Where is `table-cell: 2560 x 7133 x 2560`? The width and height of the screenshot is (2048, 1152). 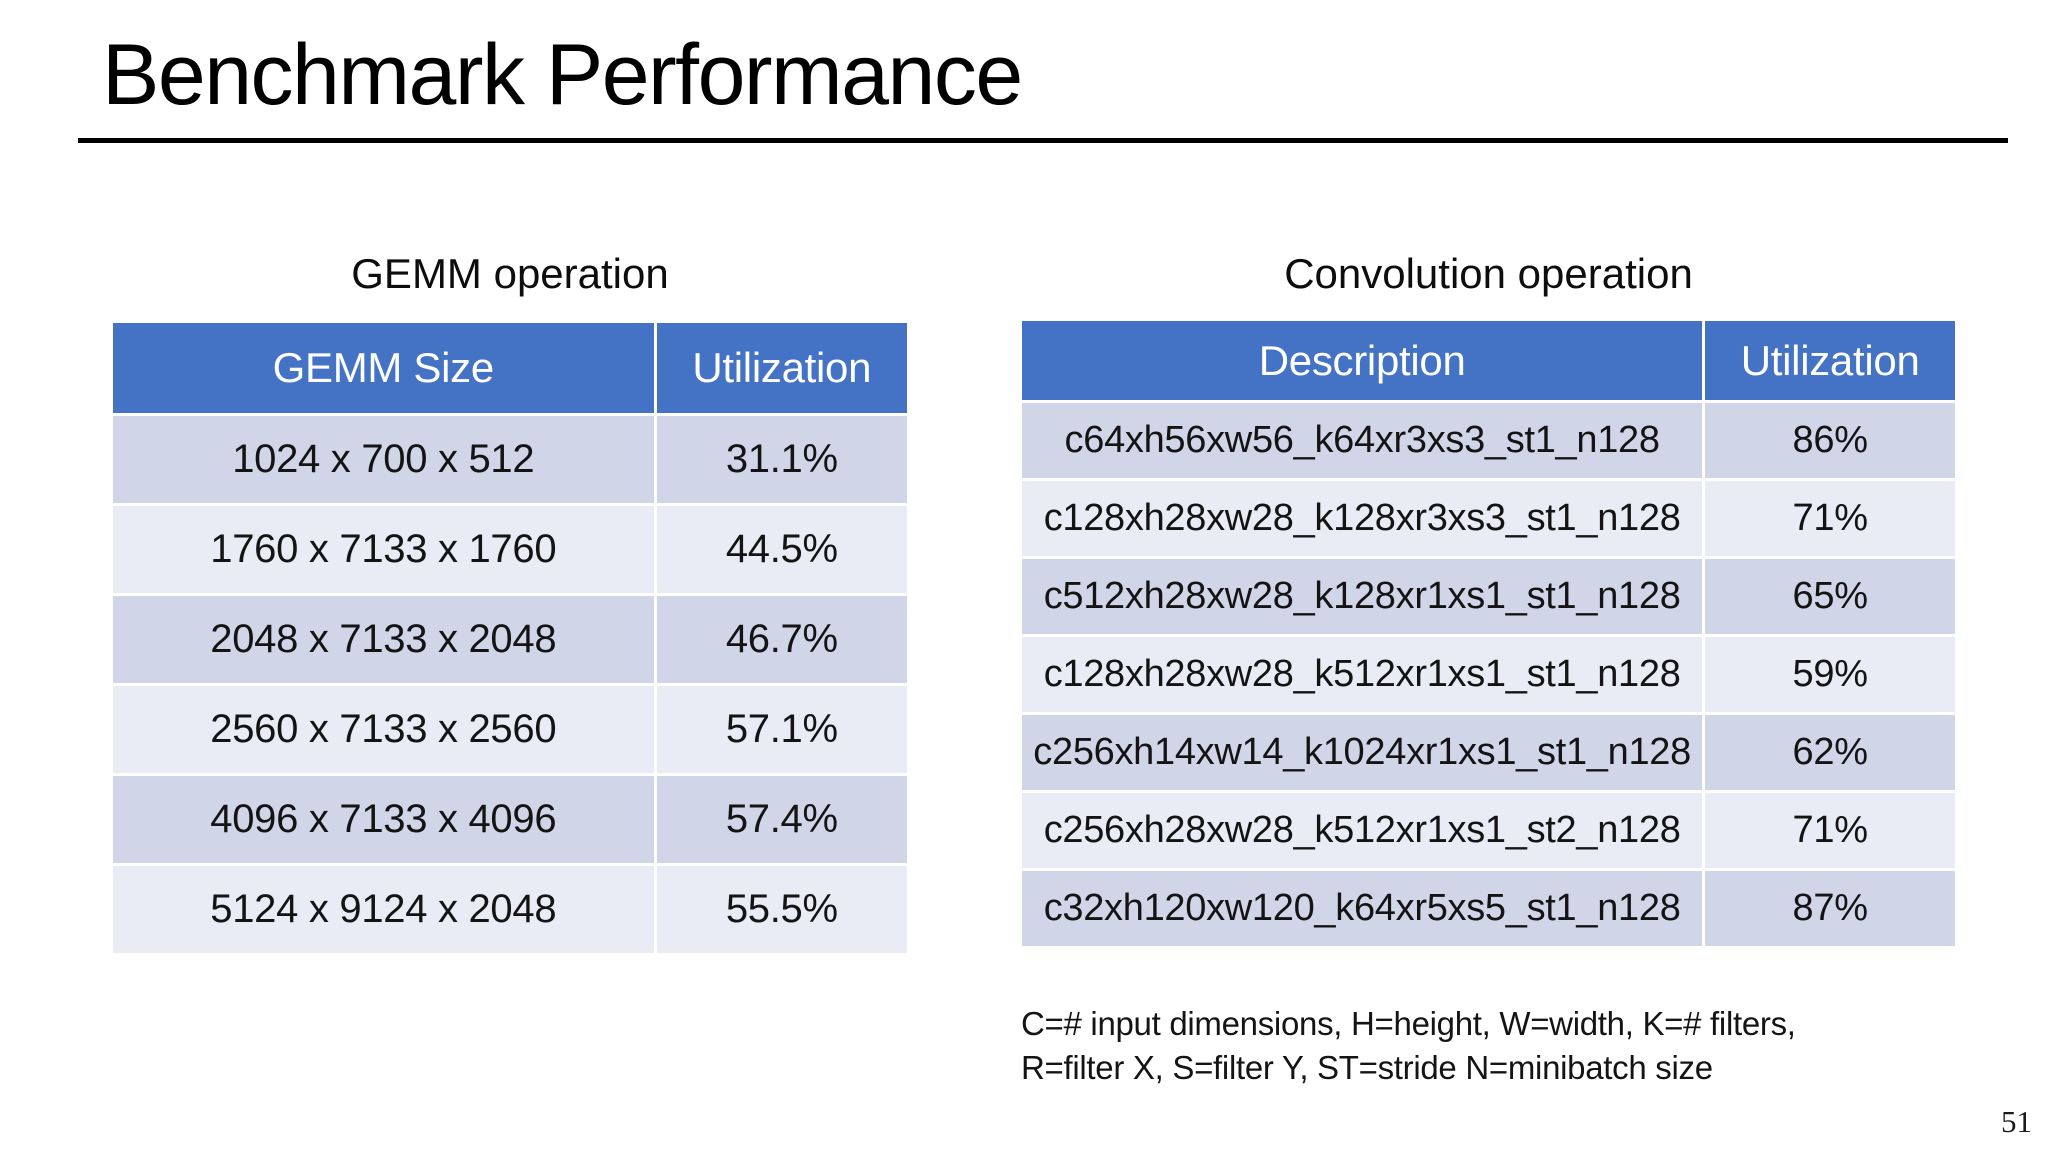 table-cell: 2560 x 7133 x 2560 is located at coordinates (383, 729).